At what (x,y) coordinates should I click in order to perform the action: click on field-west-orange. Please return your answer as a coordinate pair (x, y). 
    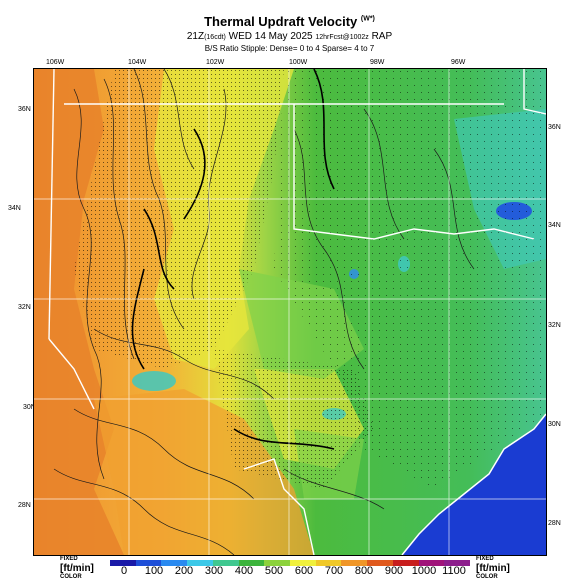
    Looking at the image, I should click on (79, 312).